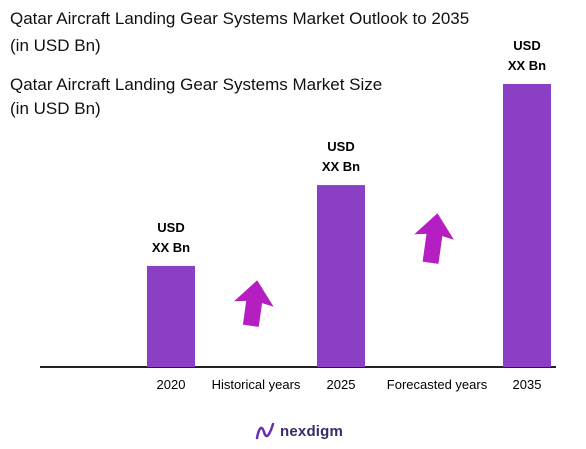  Describe the element at coordinates (171, 247) in the screenshot. I see `data-label-2020-line2: XX Bn` at that location.